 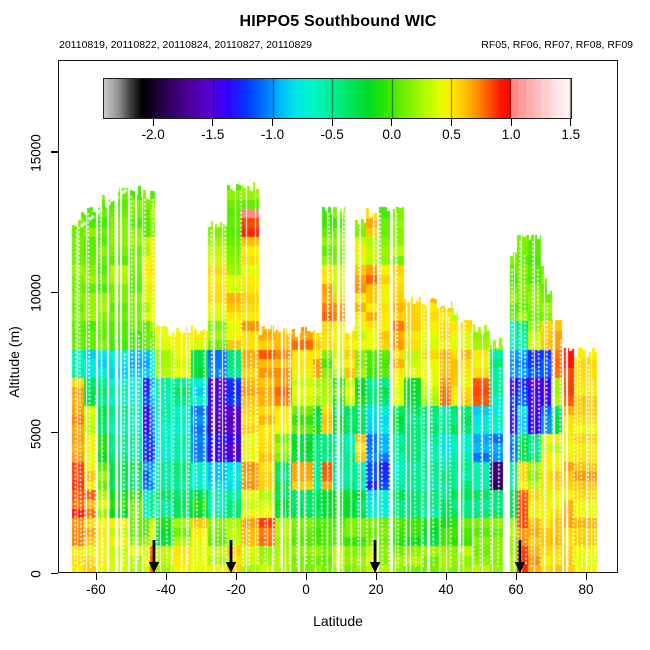 What do you see at coordinates (272, 134) in the screenshot?
I see `colorbar-tick-label: -1.0` at bounding box center [272, 134].